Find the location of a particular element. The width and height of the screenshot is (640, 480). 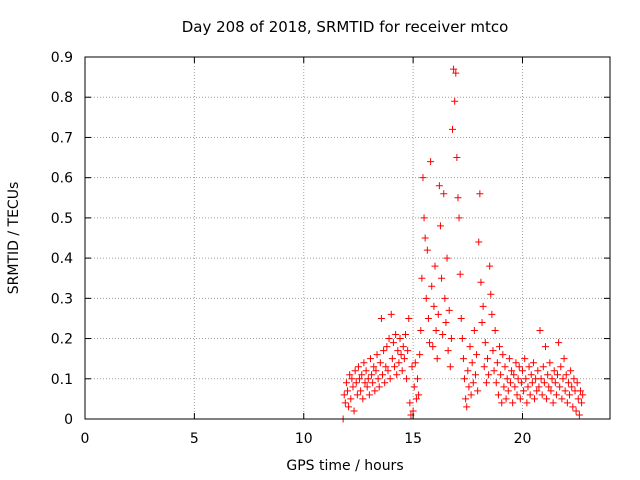

y-tick-label: 0.8 is located at coordinates (62, 98).